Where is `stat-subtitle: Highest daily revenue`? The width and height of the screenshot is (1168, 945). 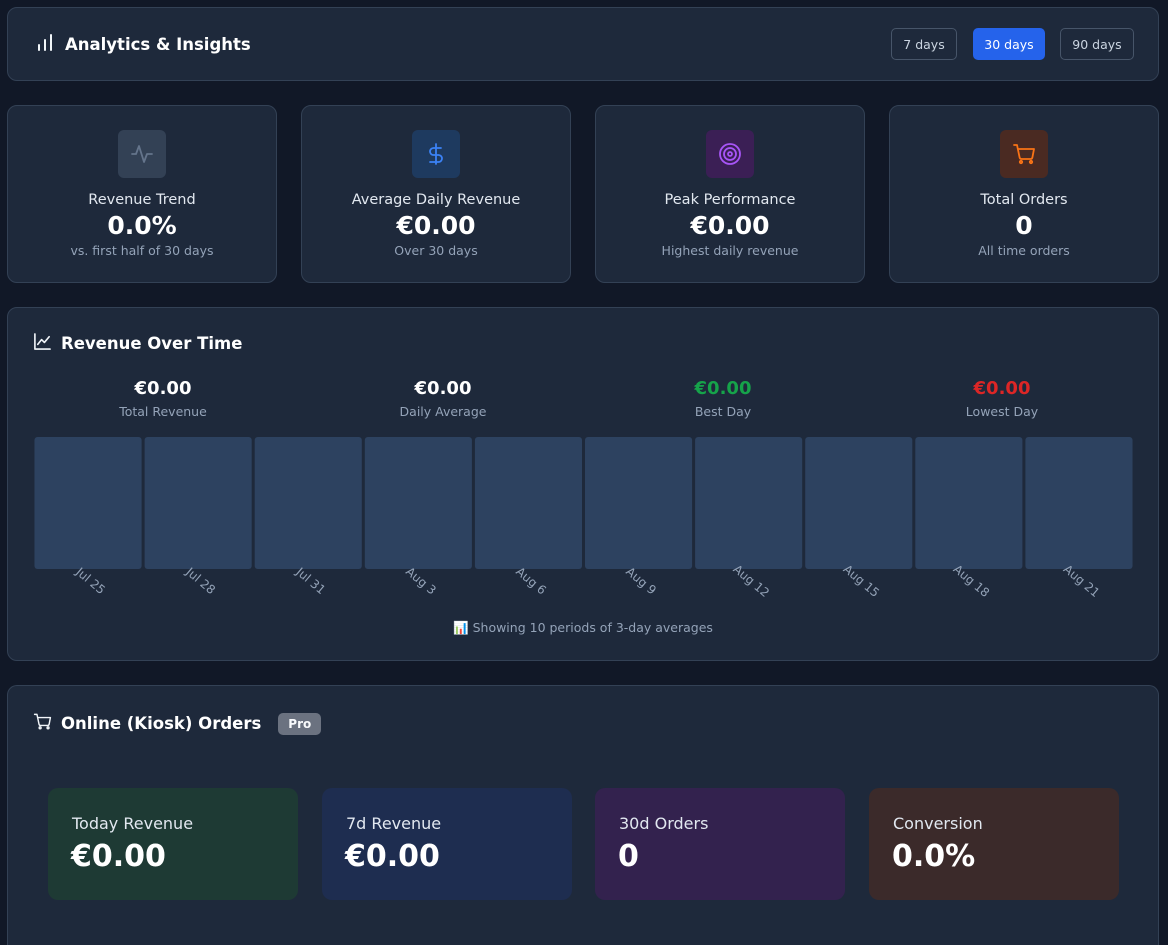 stat-subtitle: Highest daily revenue is located at coordinates (730, 250).